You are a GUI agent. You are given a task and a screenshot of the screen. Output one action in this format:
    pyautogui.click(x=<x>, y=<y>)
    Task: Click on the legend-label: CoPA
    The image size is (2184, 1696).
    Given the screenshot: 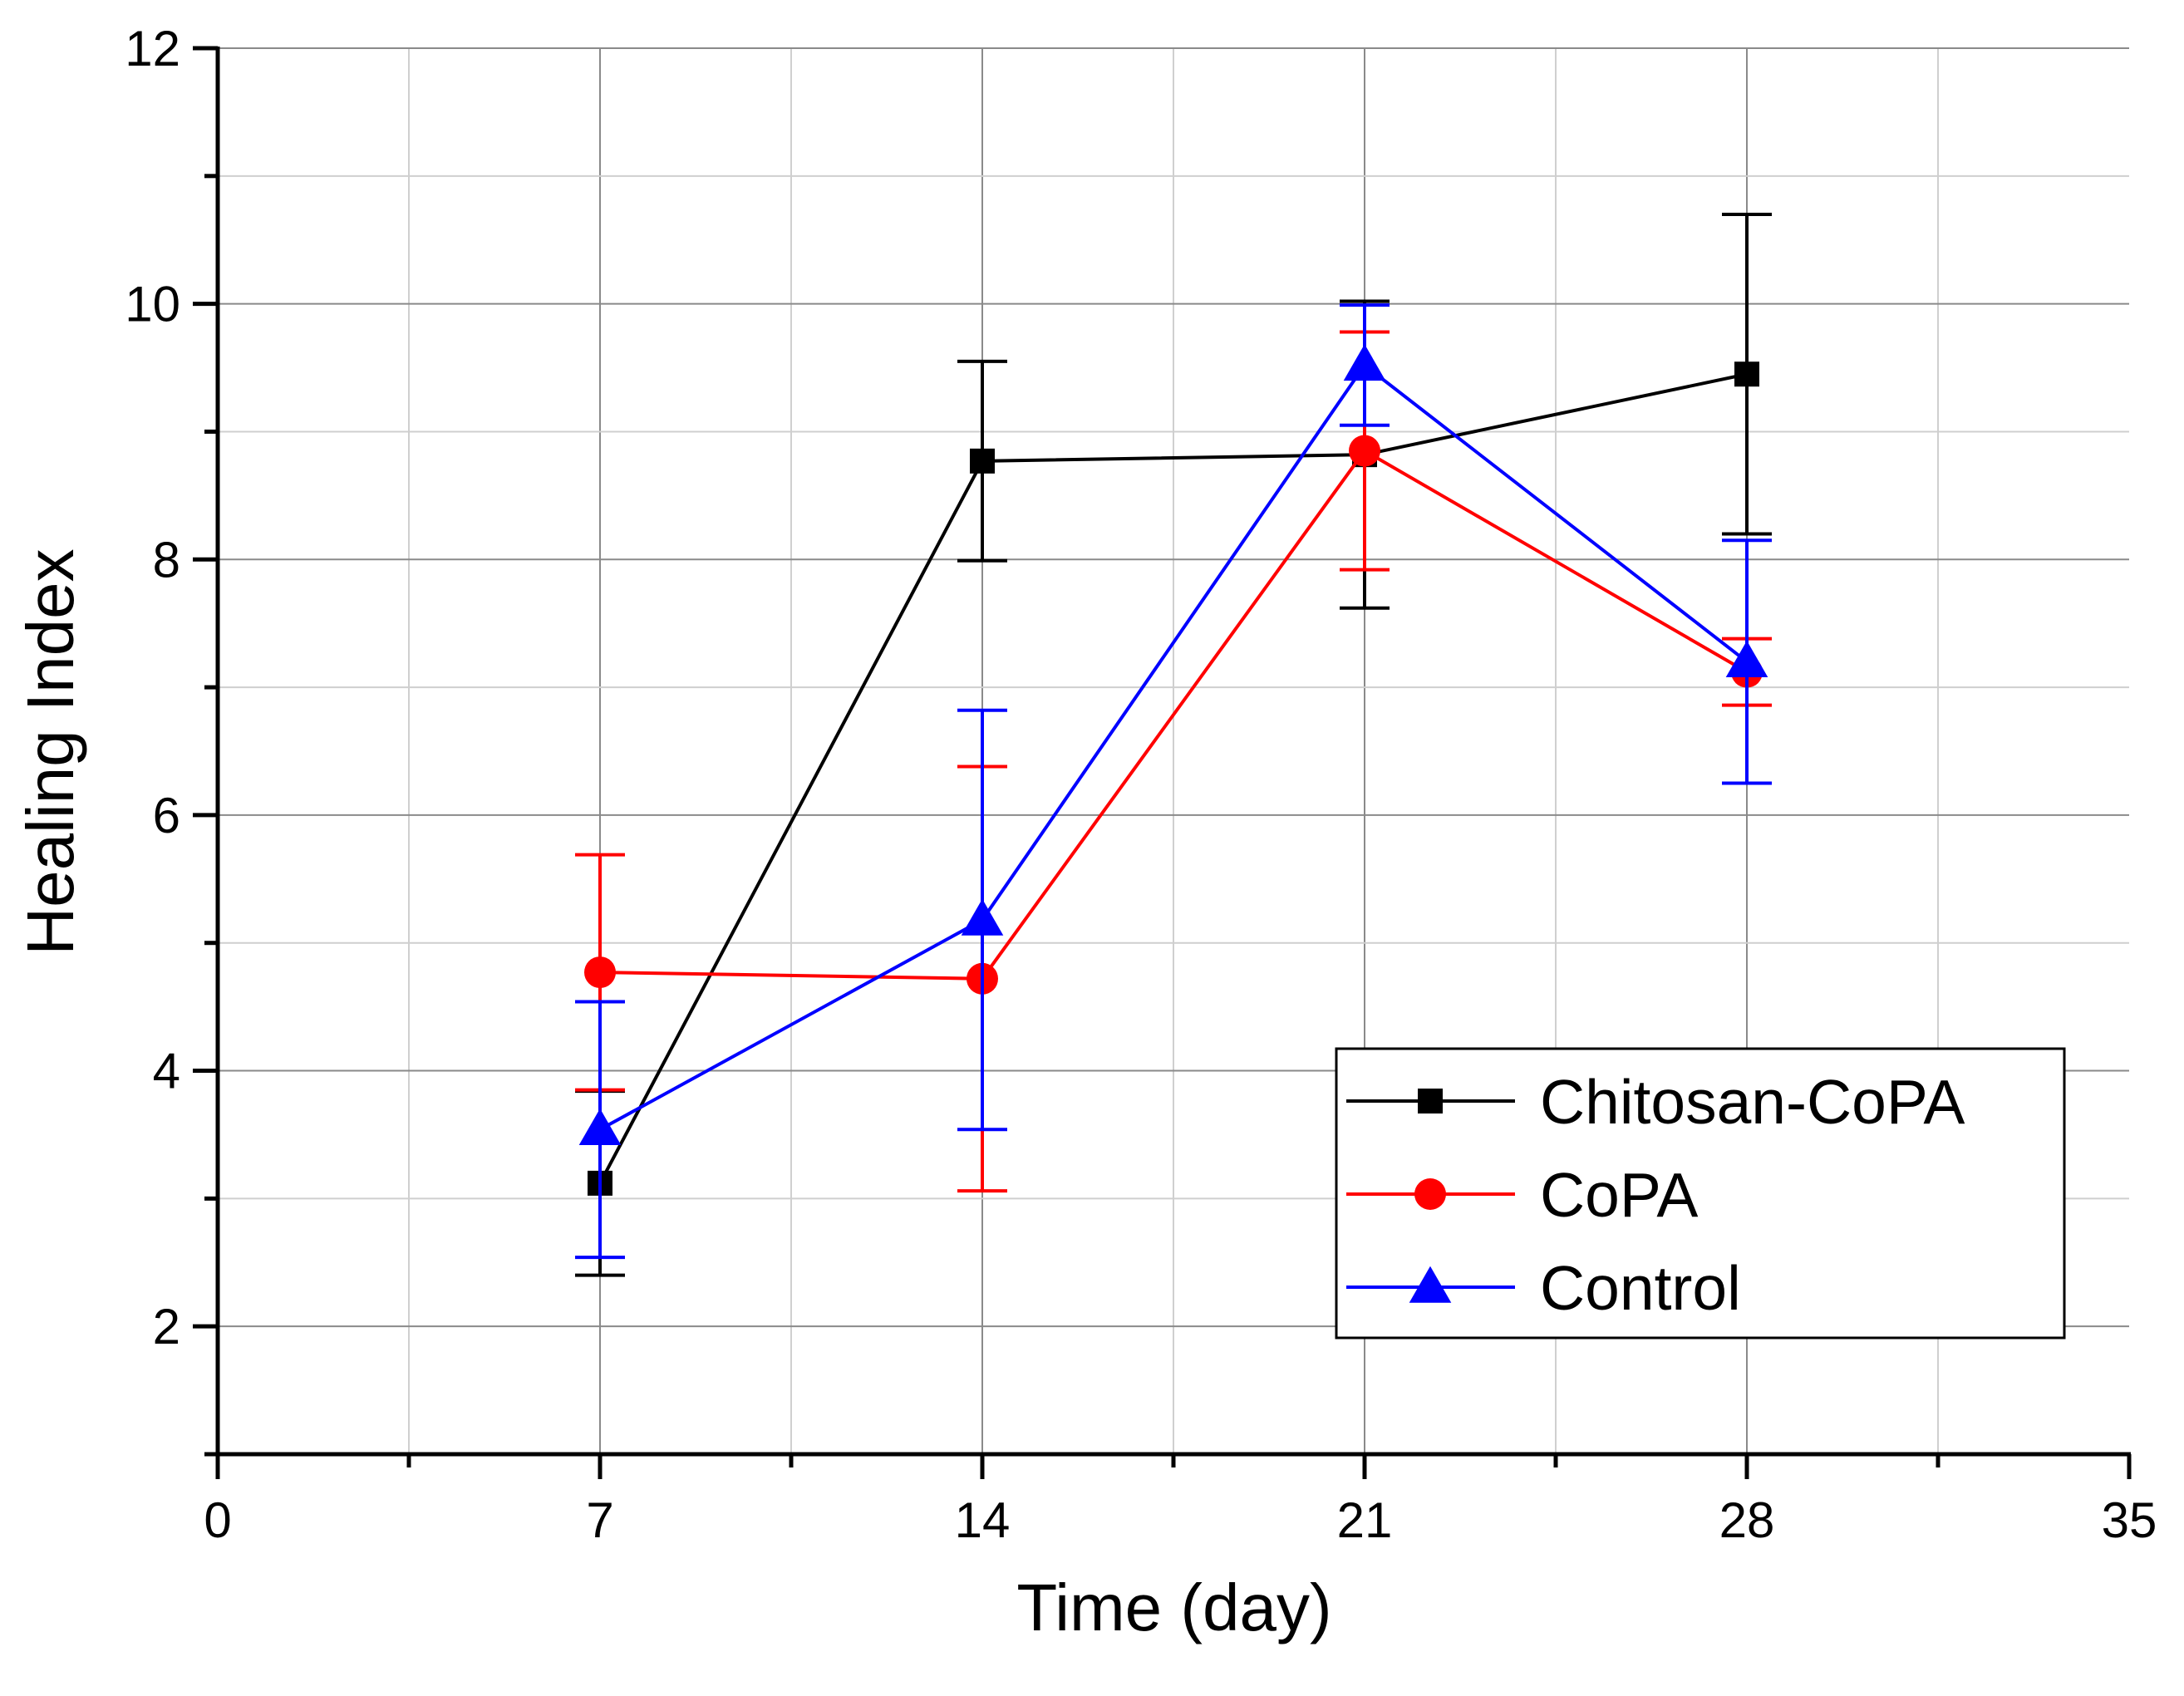 What is the action you would take?
    pyautogui.click(x=1619, y=1195)
    